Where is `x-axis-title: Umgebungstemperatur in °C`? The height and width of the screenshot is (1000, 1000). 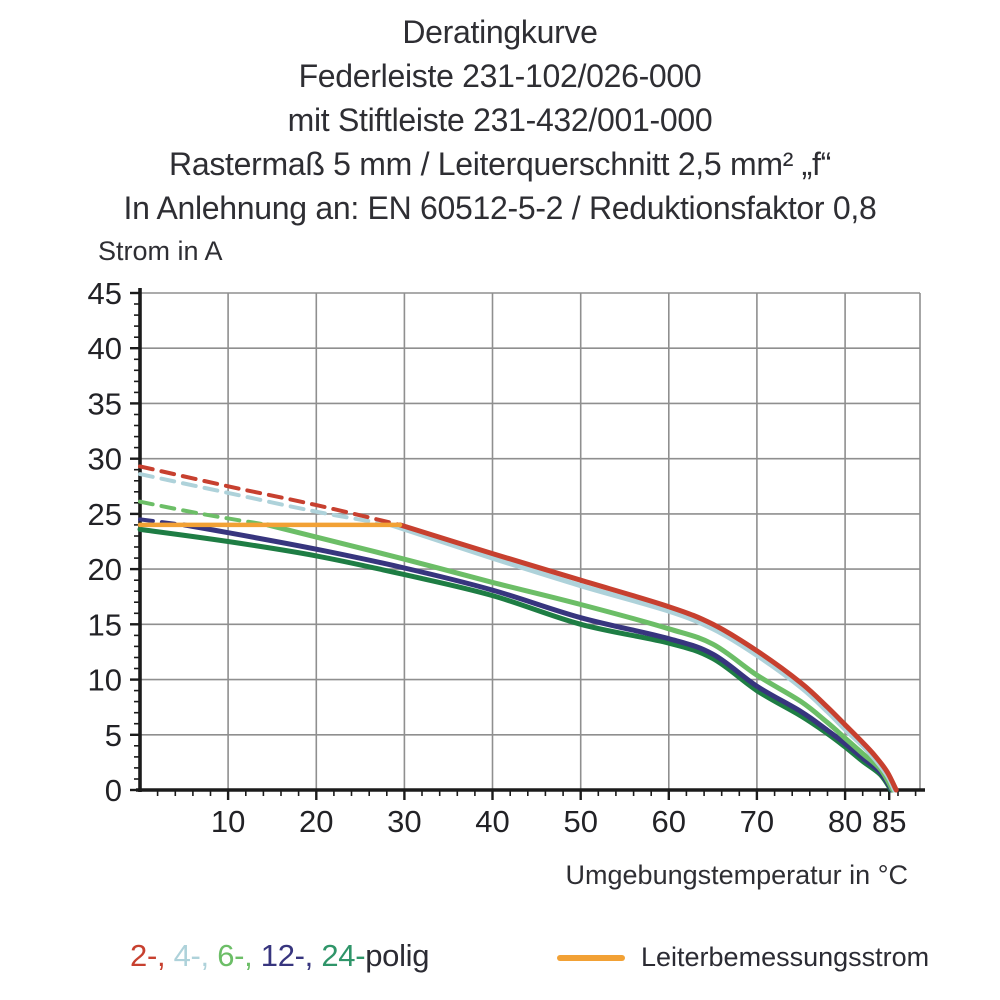 x-axis-title: Umgebungstemperatur in °C is located at coordinates (736, 875).